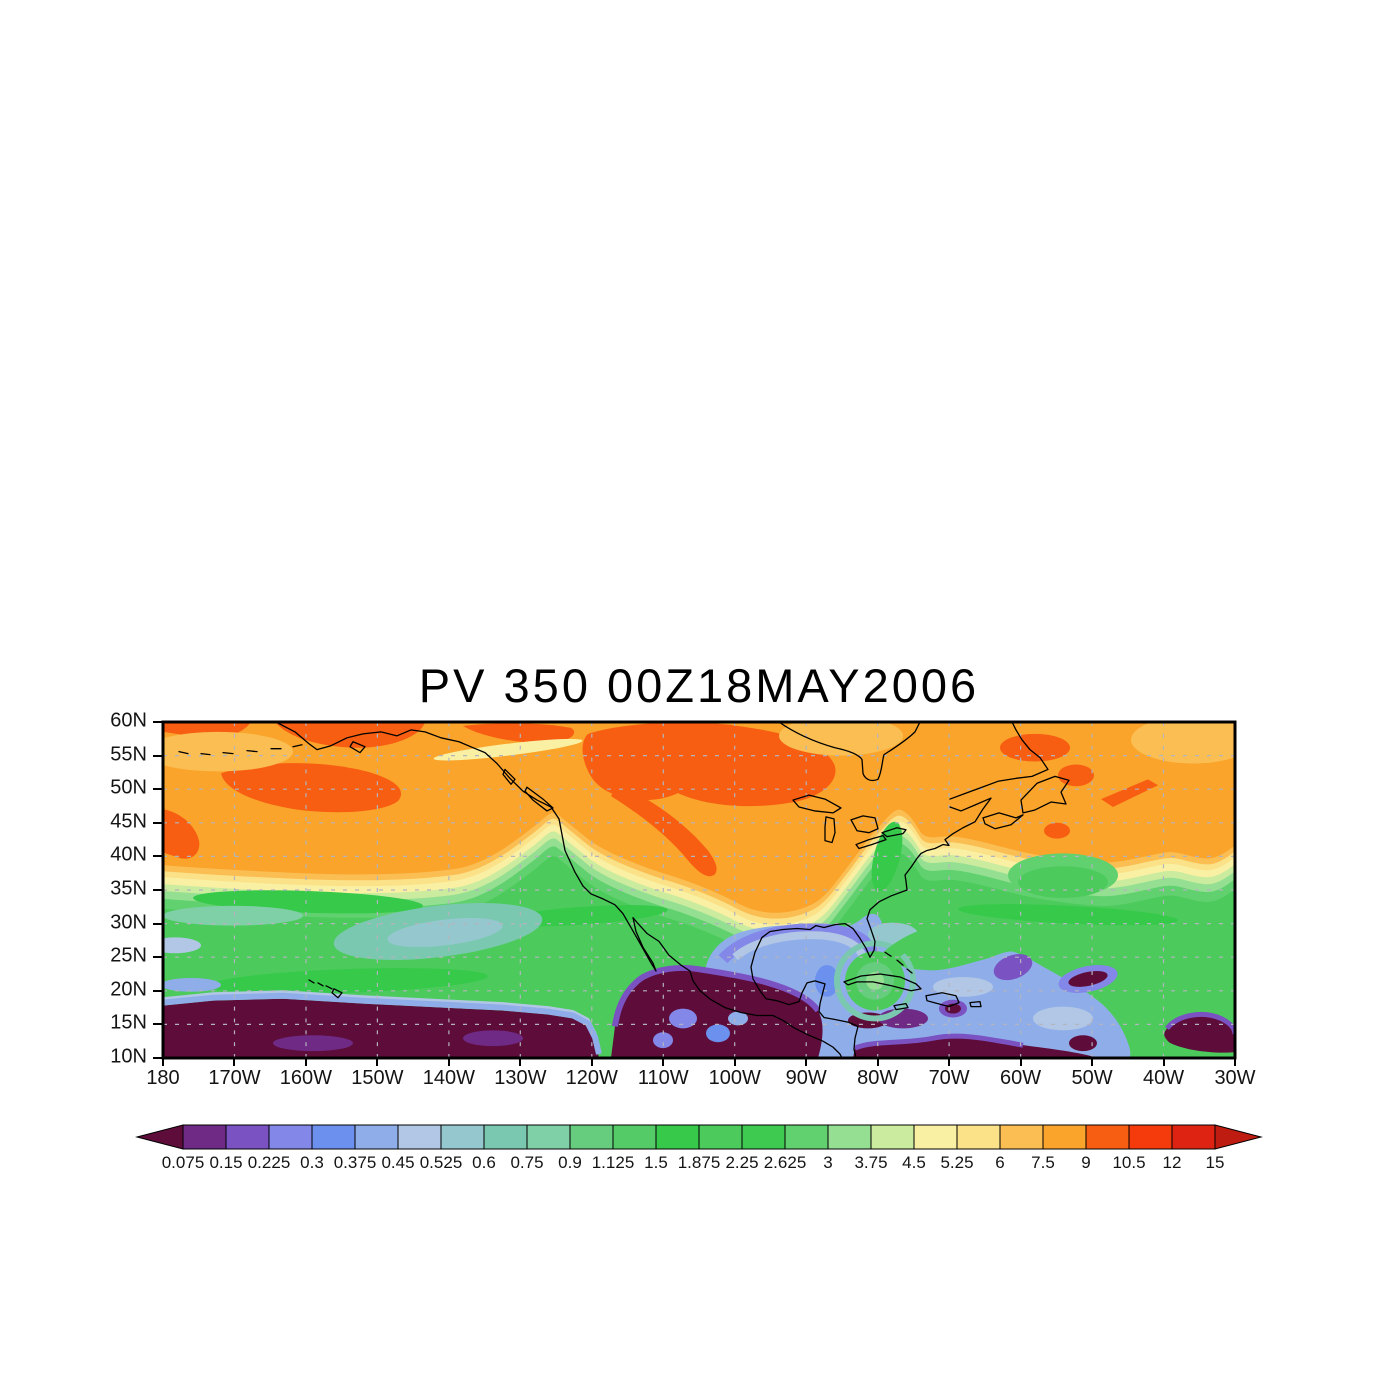 This screenshot has height=1400, width=1400. Describe the element at coordinates (570, 1162) in the screenshot. I see `colorbar-level-label: 0.9` at that location.